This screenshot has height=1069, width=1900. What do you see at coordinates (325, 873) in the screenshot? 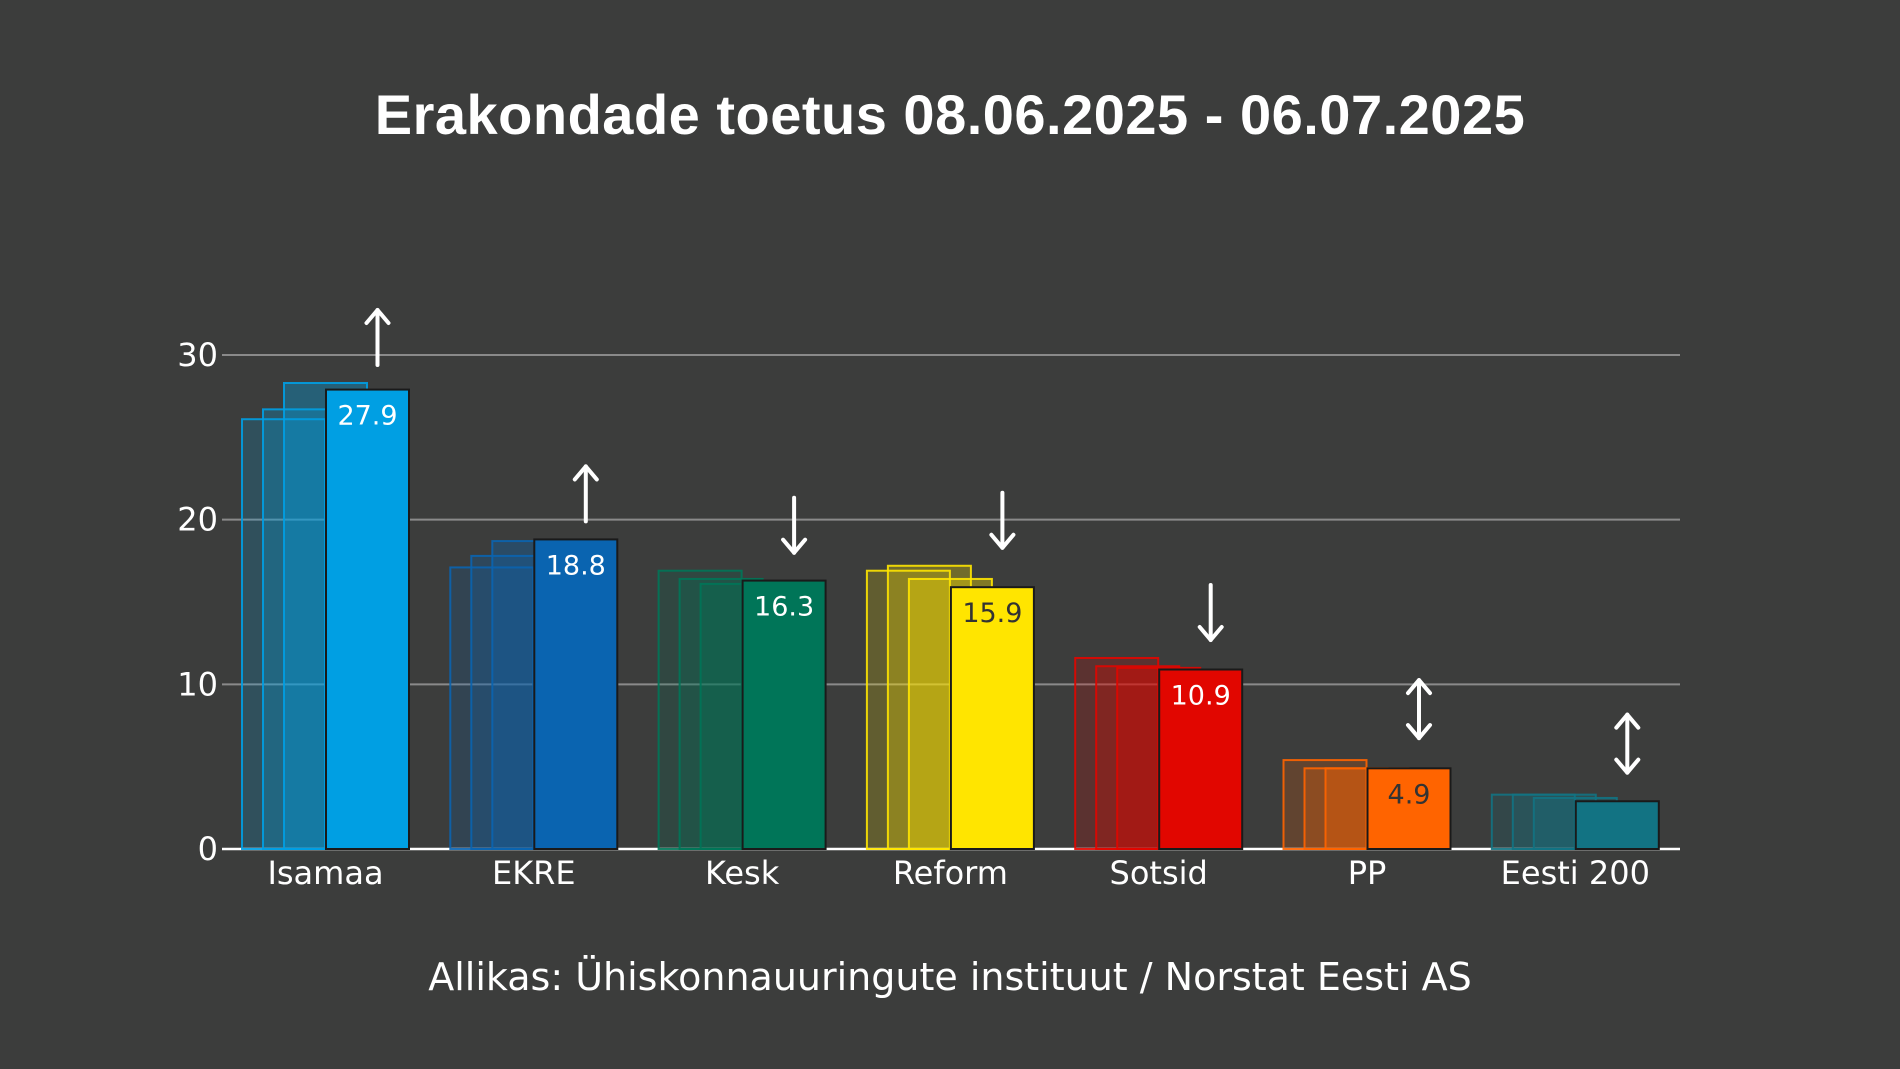
I see `category-label: Isamaa` at bounding box center [325, 873].